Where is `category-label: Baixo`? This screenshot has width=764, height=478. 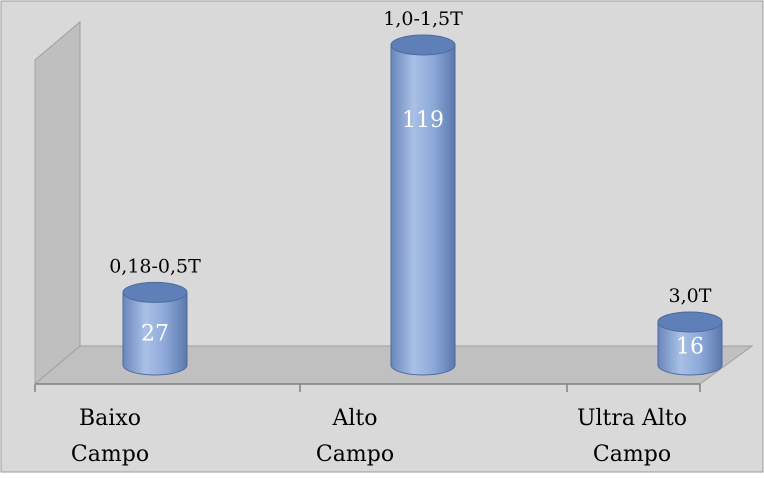
category-label: Baixo is located at coordinates (110, 418).